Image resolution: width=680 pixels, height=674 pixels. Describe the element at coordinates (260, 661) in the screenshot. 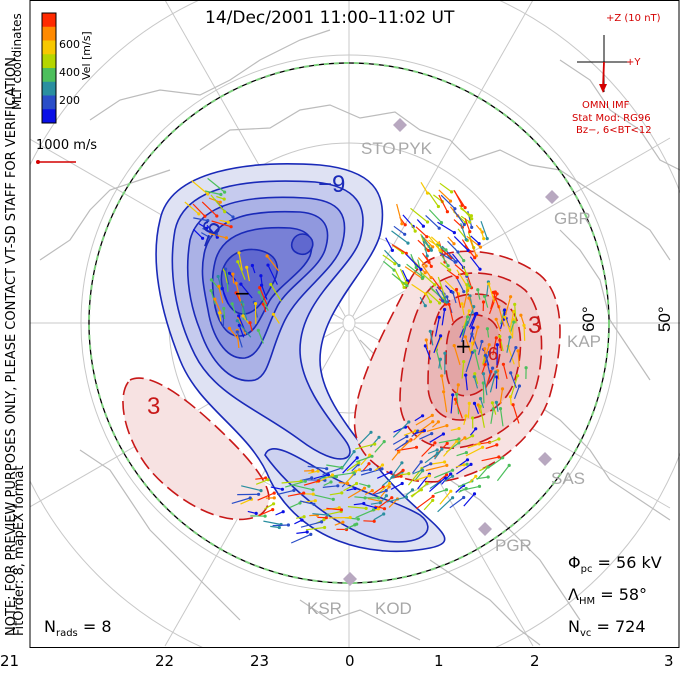

I see `mlt-label-23: 23` at that location.